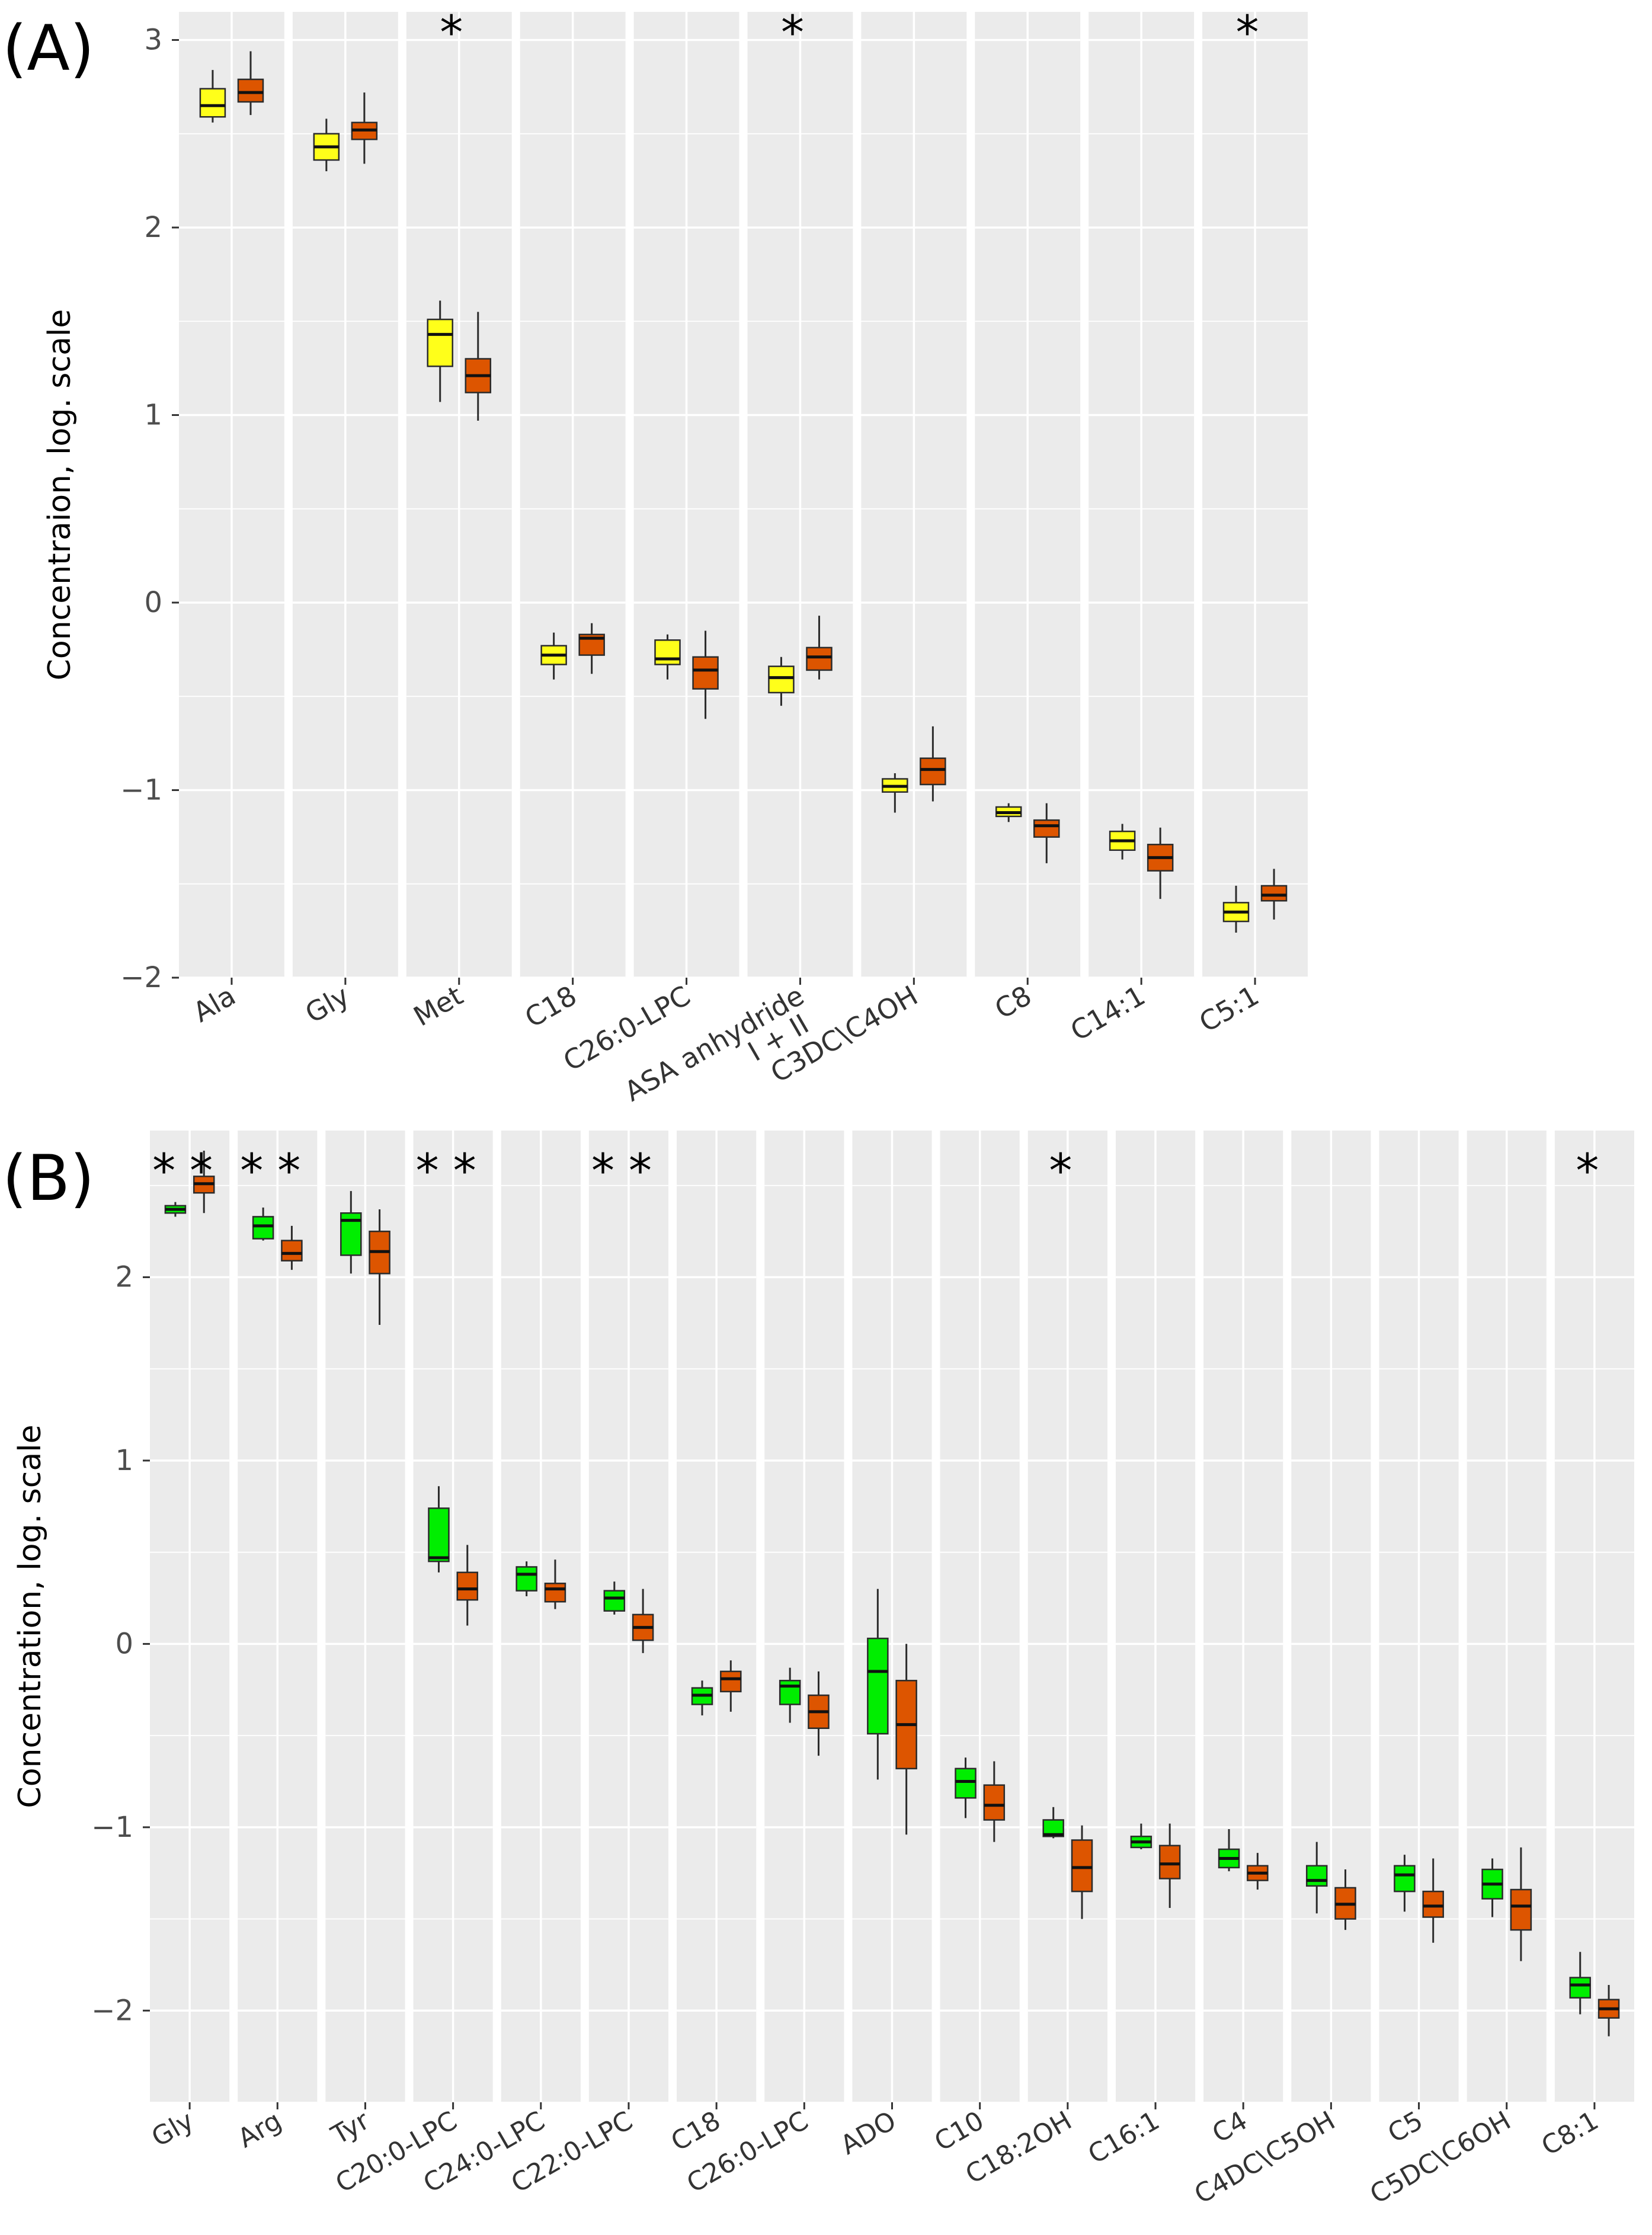 This screenshot has height=2235, width=1652. I want to click on y-axis-title: Concentration, log. scale, so click(30, 1616).